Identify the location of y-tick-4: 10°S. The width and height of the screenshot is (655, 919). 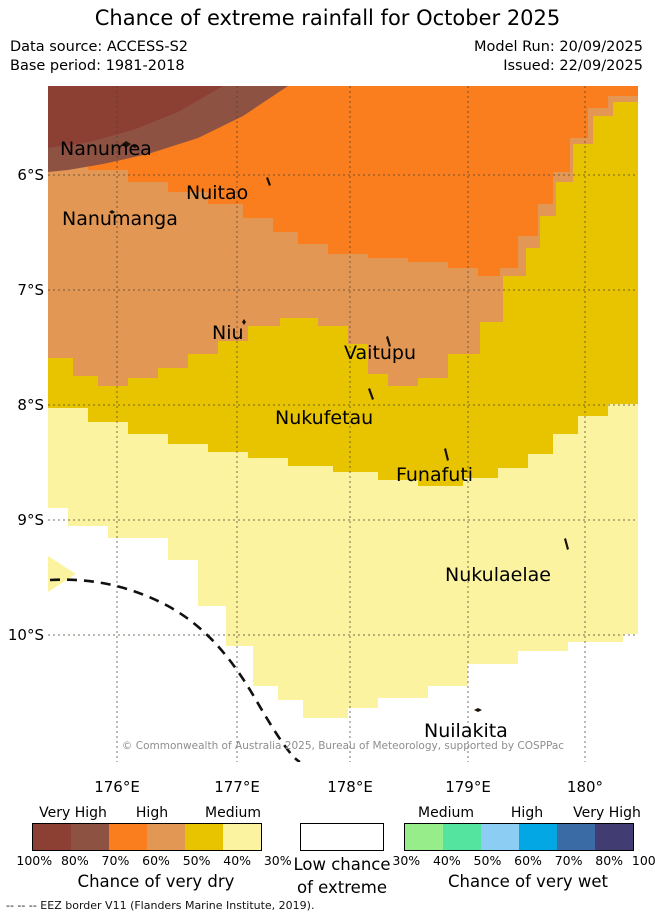
(25, 635).